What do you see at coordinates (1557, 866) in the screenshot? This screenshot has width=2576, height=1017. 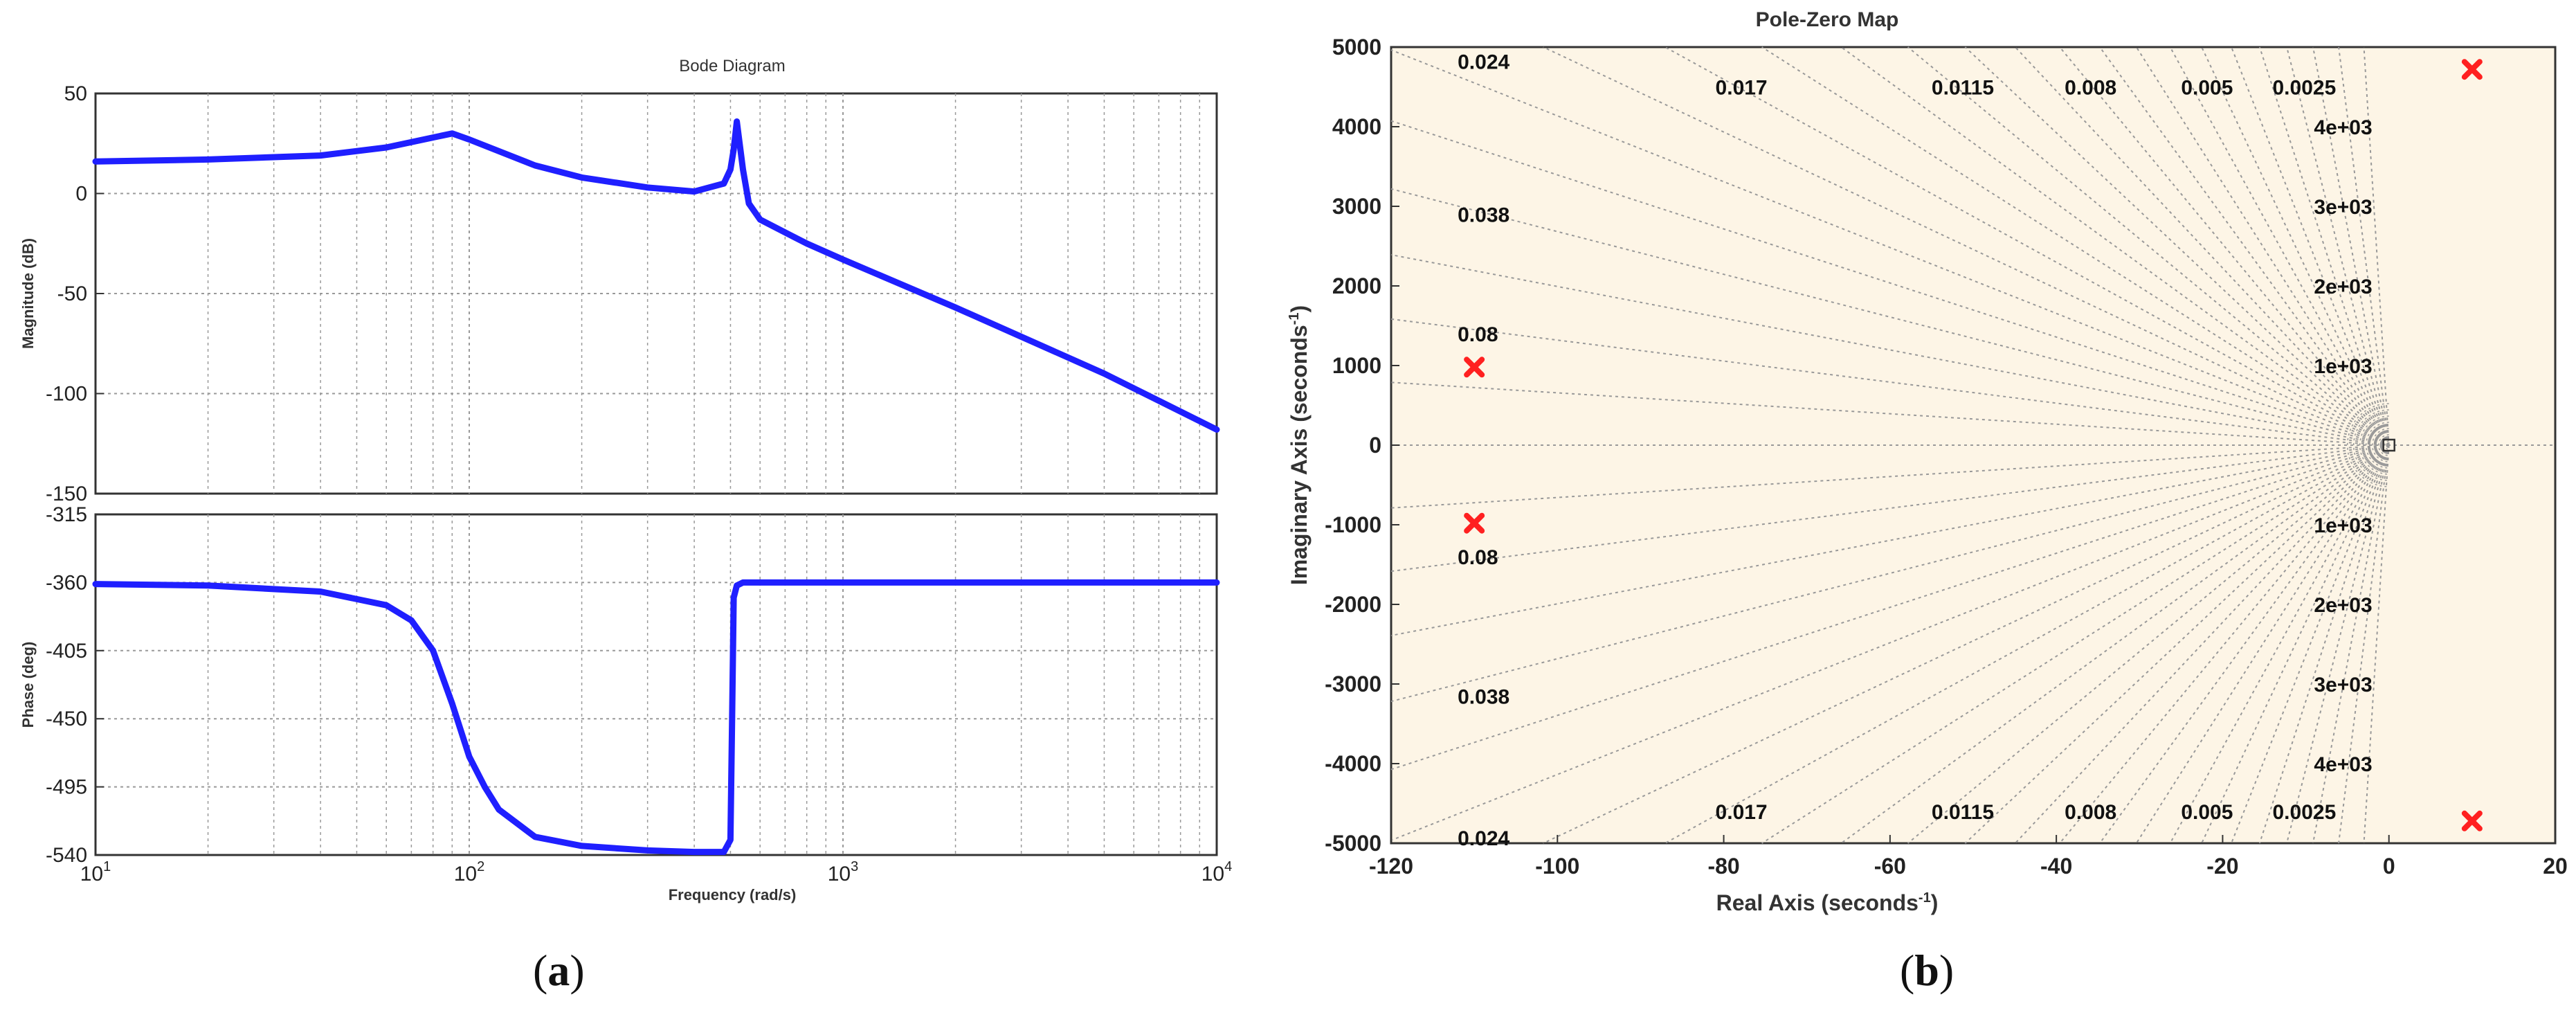 I see `pz-x-tick-label: -100` at bounding box center [1557, 866].